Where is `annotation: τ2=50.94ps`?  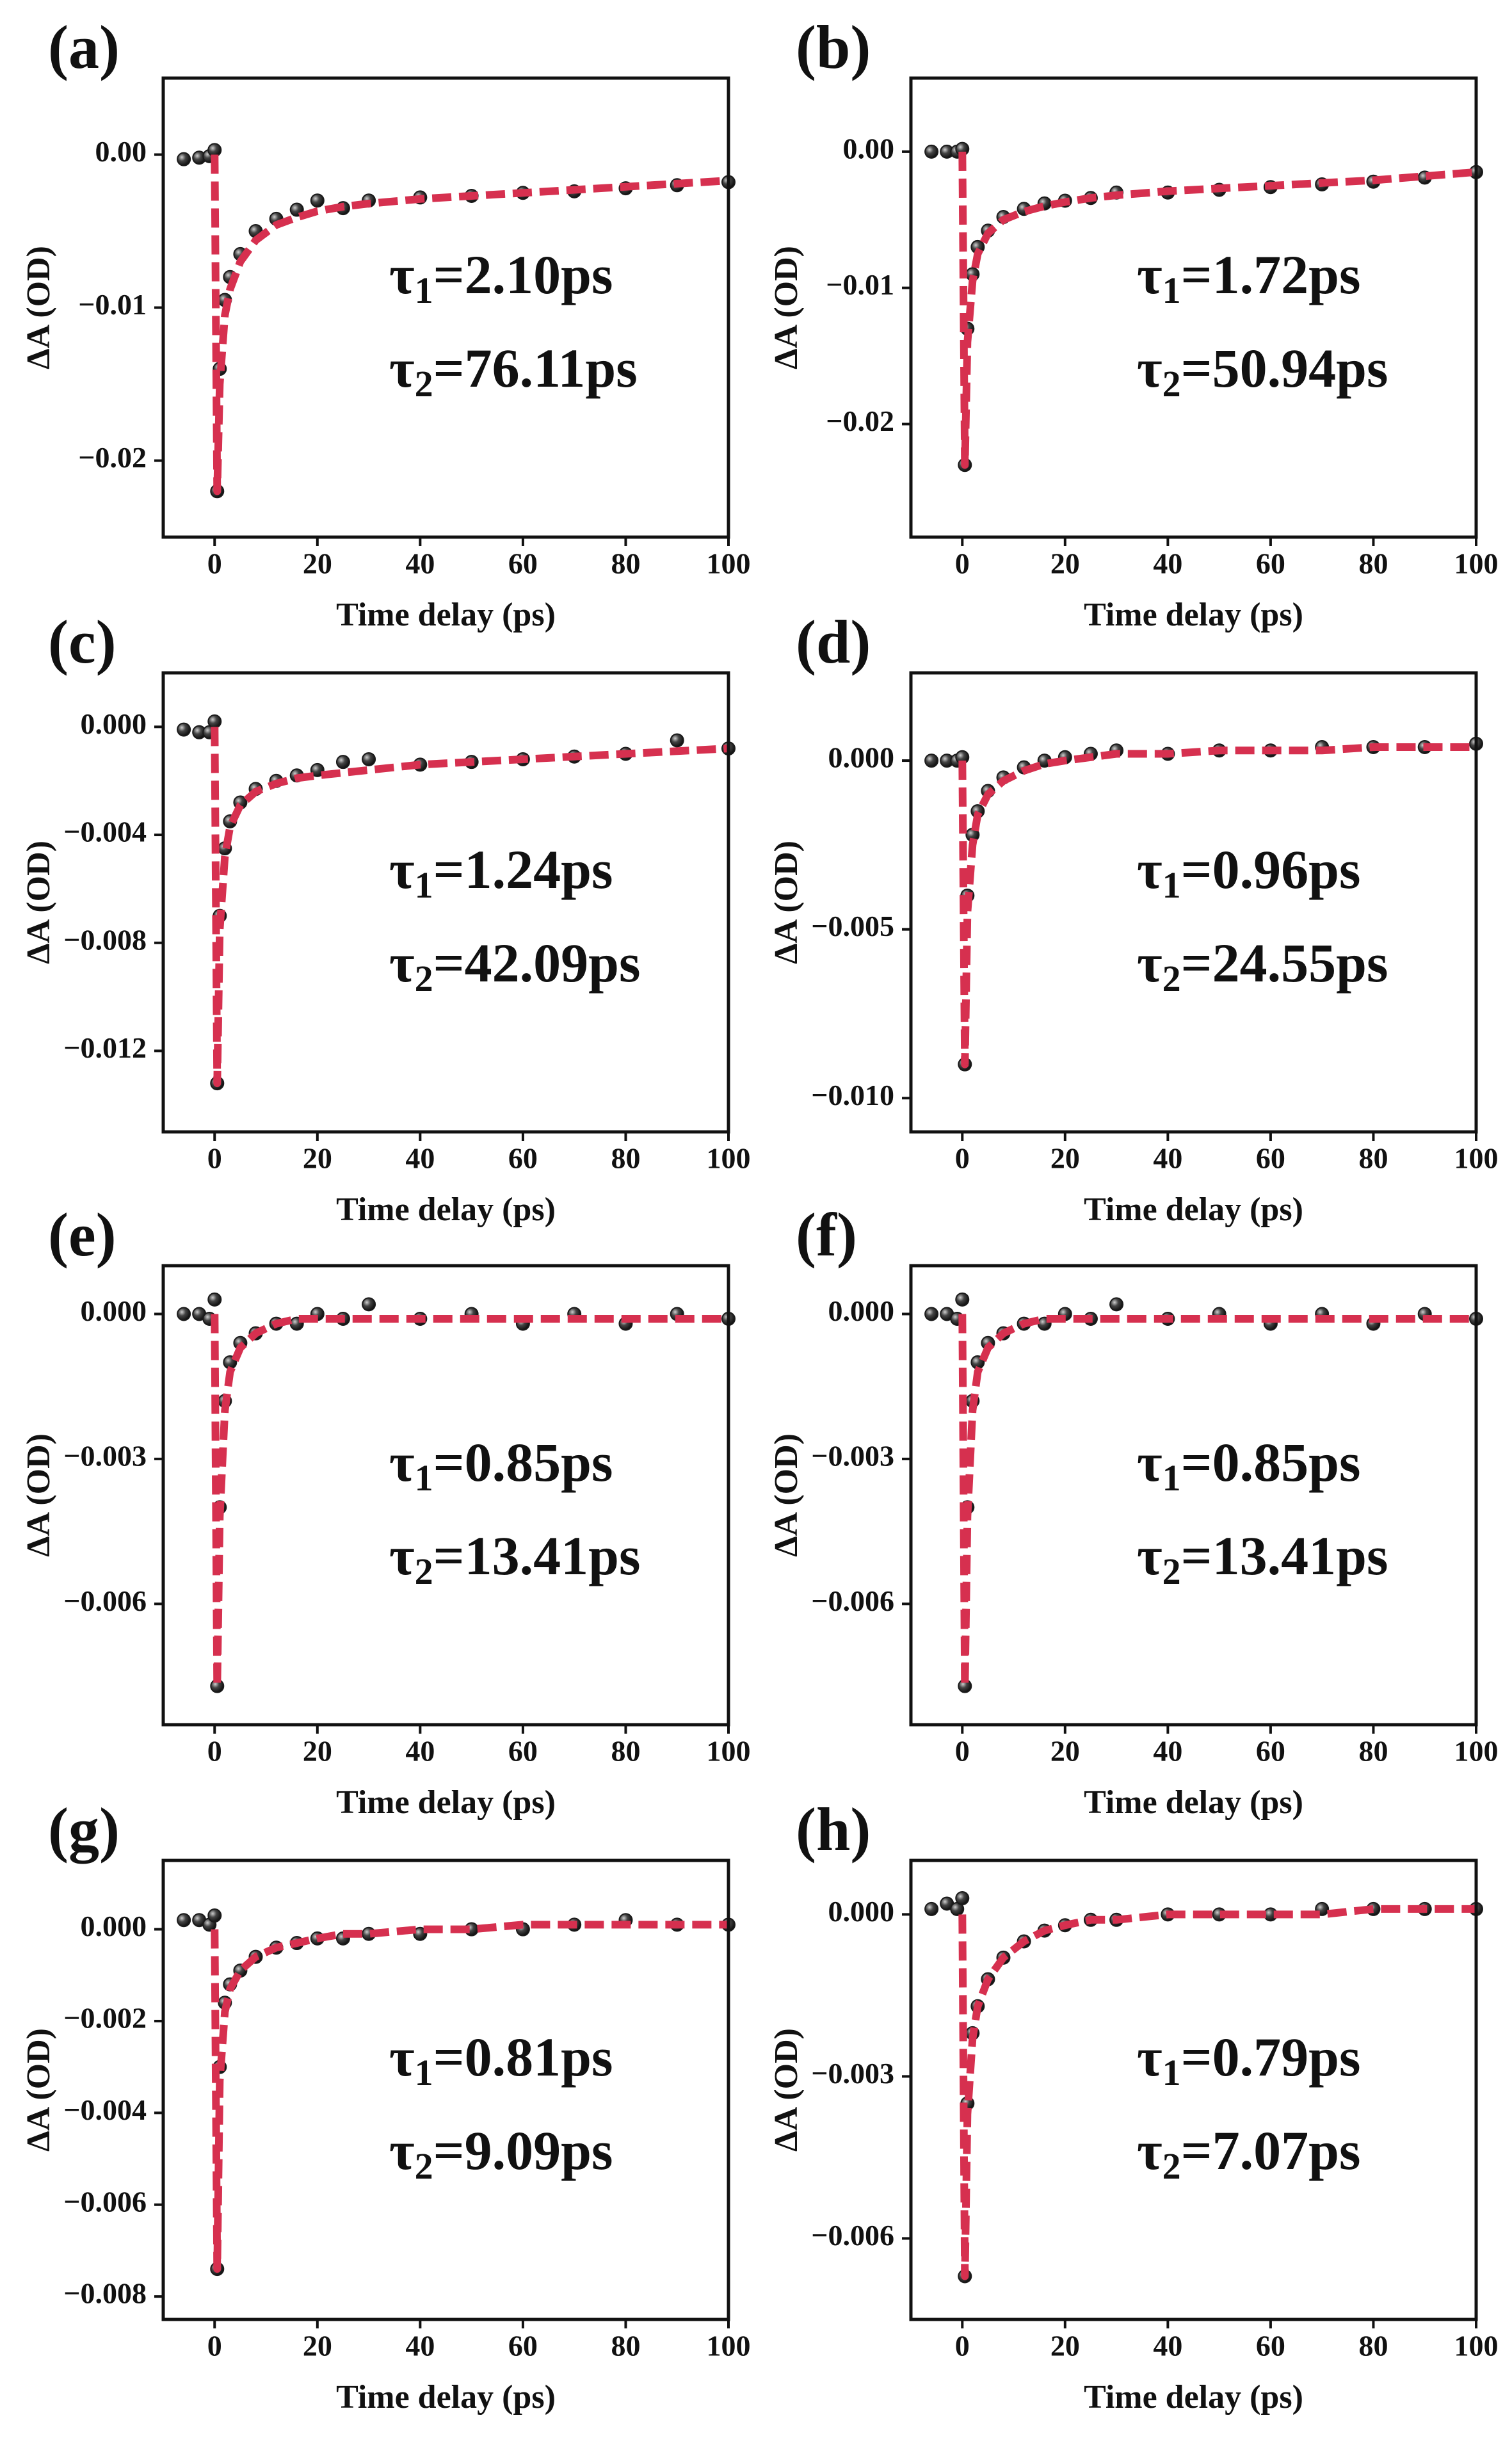
annotation: τ2=50.94ps is located at coordinates (1262, 371).